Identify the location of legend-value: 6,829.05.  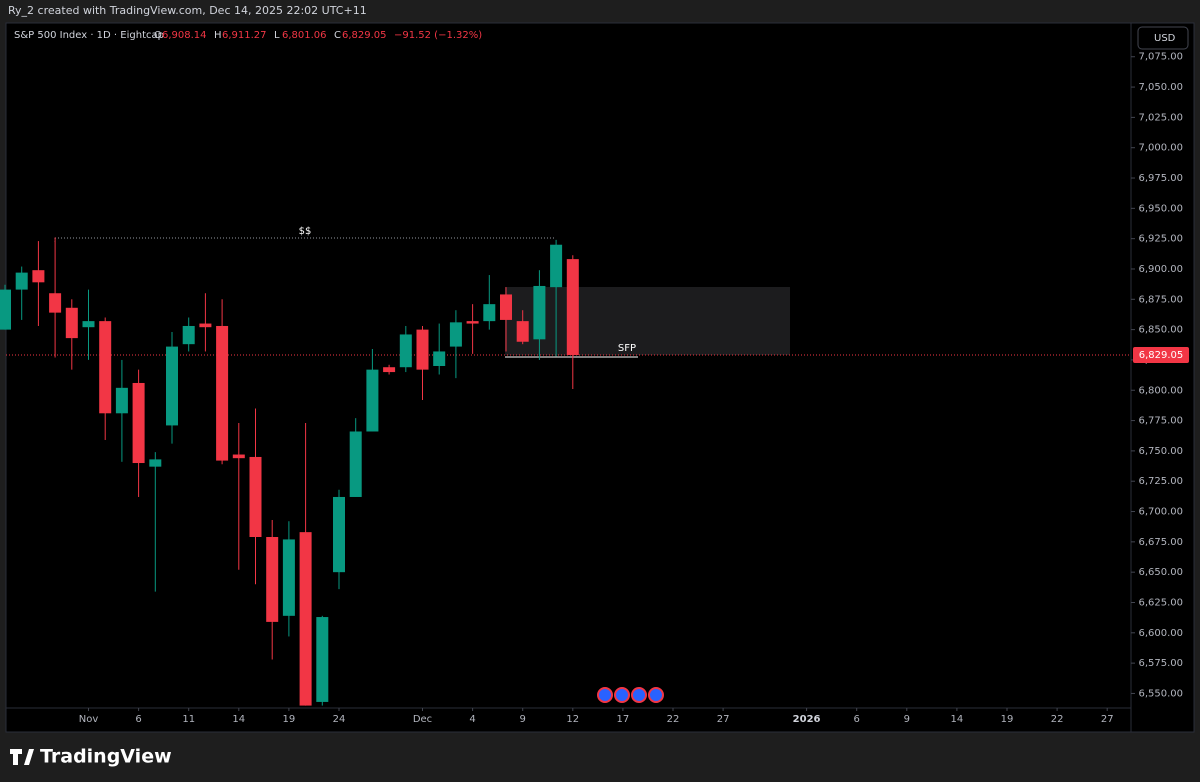
(364, 35).